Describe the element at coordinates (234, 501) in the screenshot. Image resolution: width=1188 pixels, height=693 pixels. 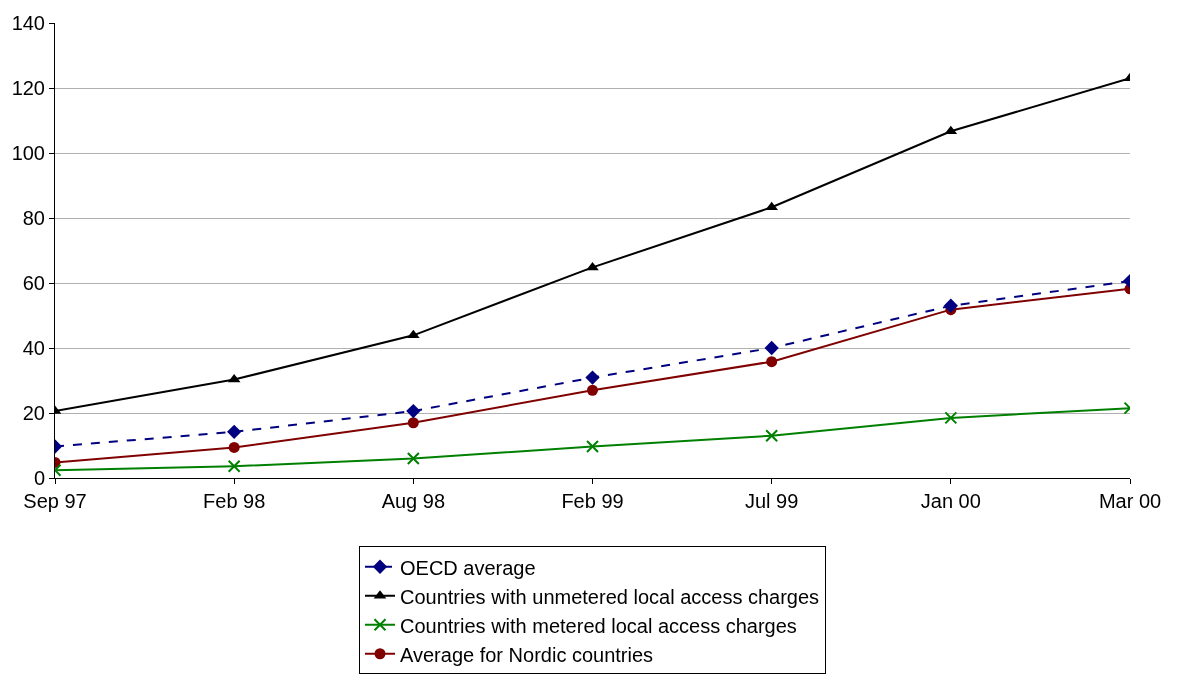
I see `x-tick-label: Feb 98` at that location.